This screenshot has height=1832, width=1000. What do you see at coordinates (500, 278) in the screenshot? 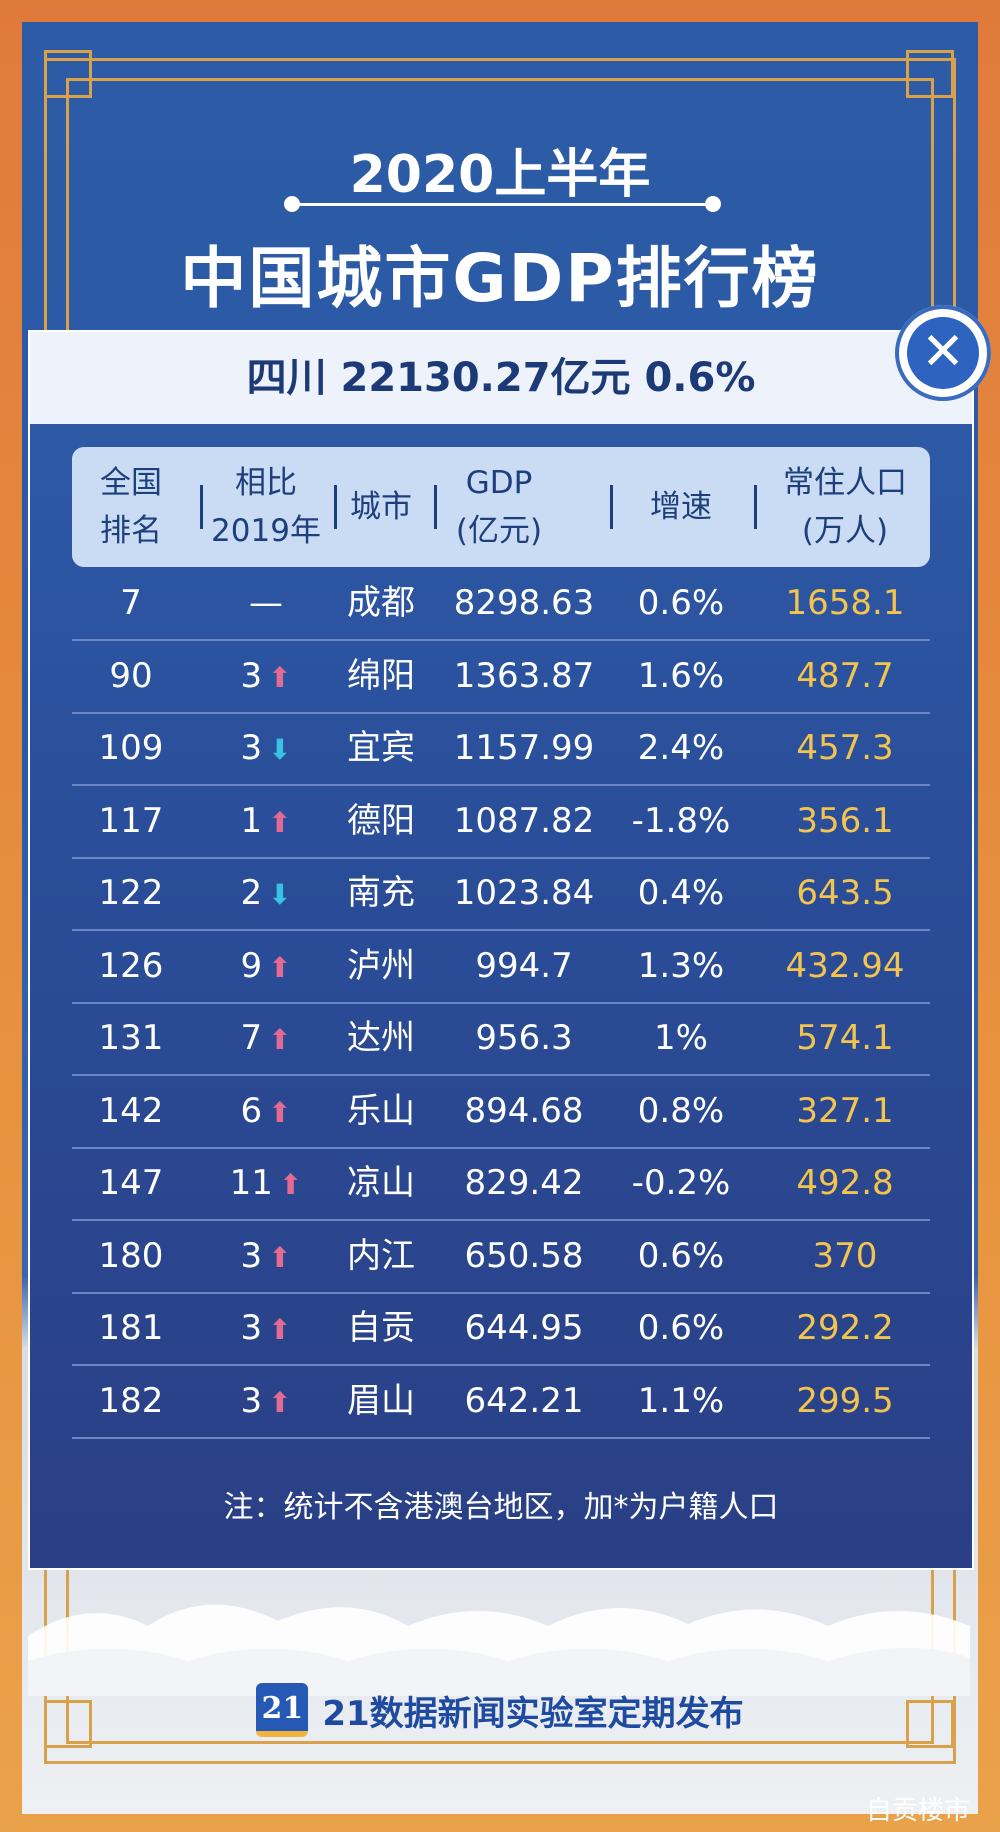
I see `title-main: 中国城市GDP排行榜` at bounding box center [500, 278].